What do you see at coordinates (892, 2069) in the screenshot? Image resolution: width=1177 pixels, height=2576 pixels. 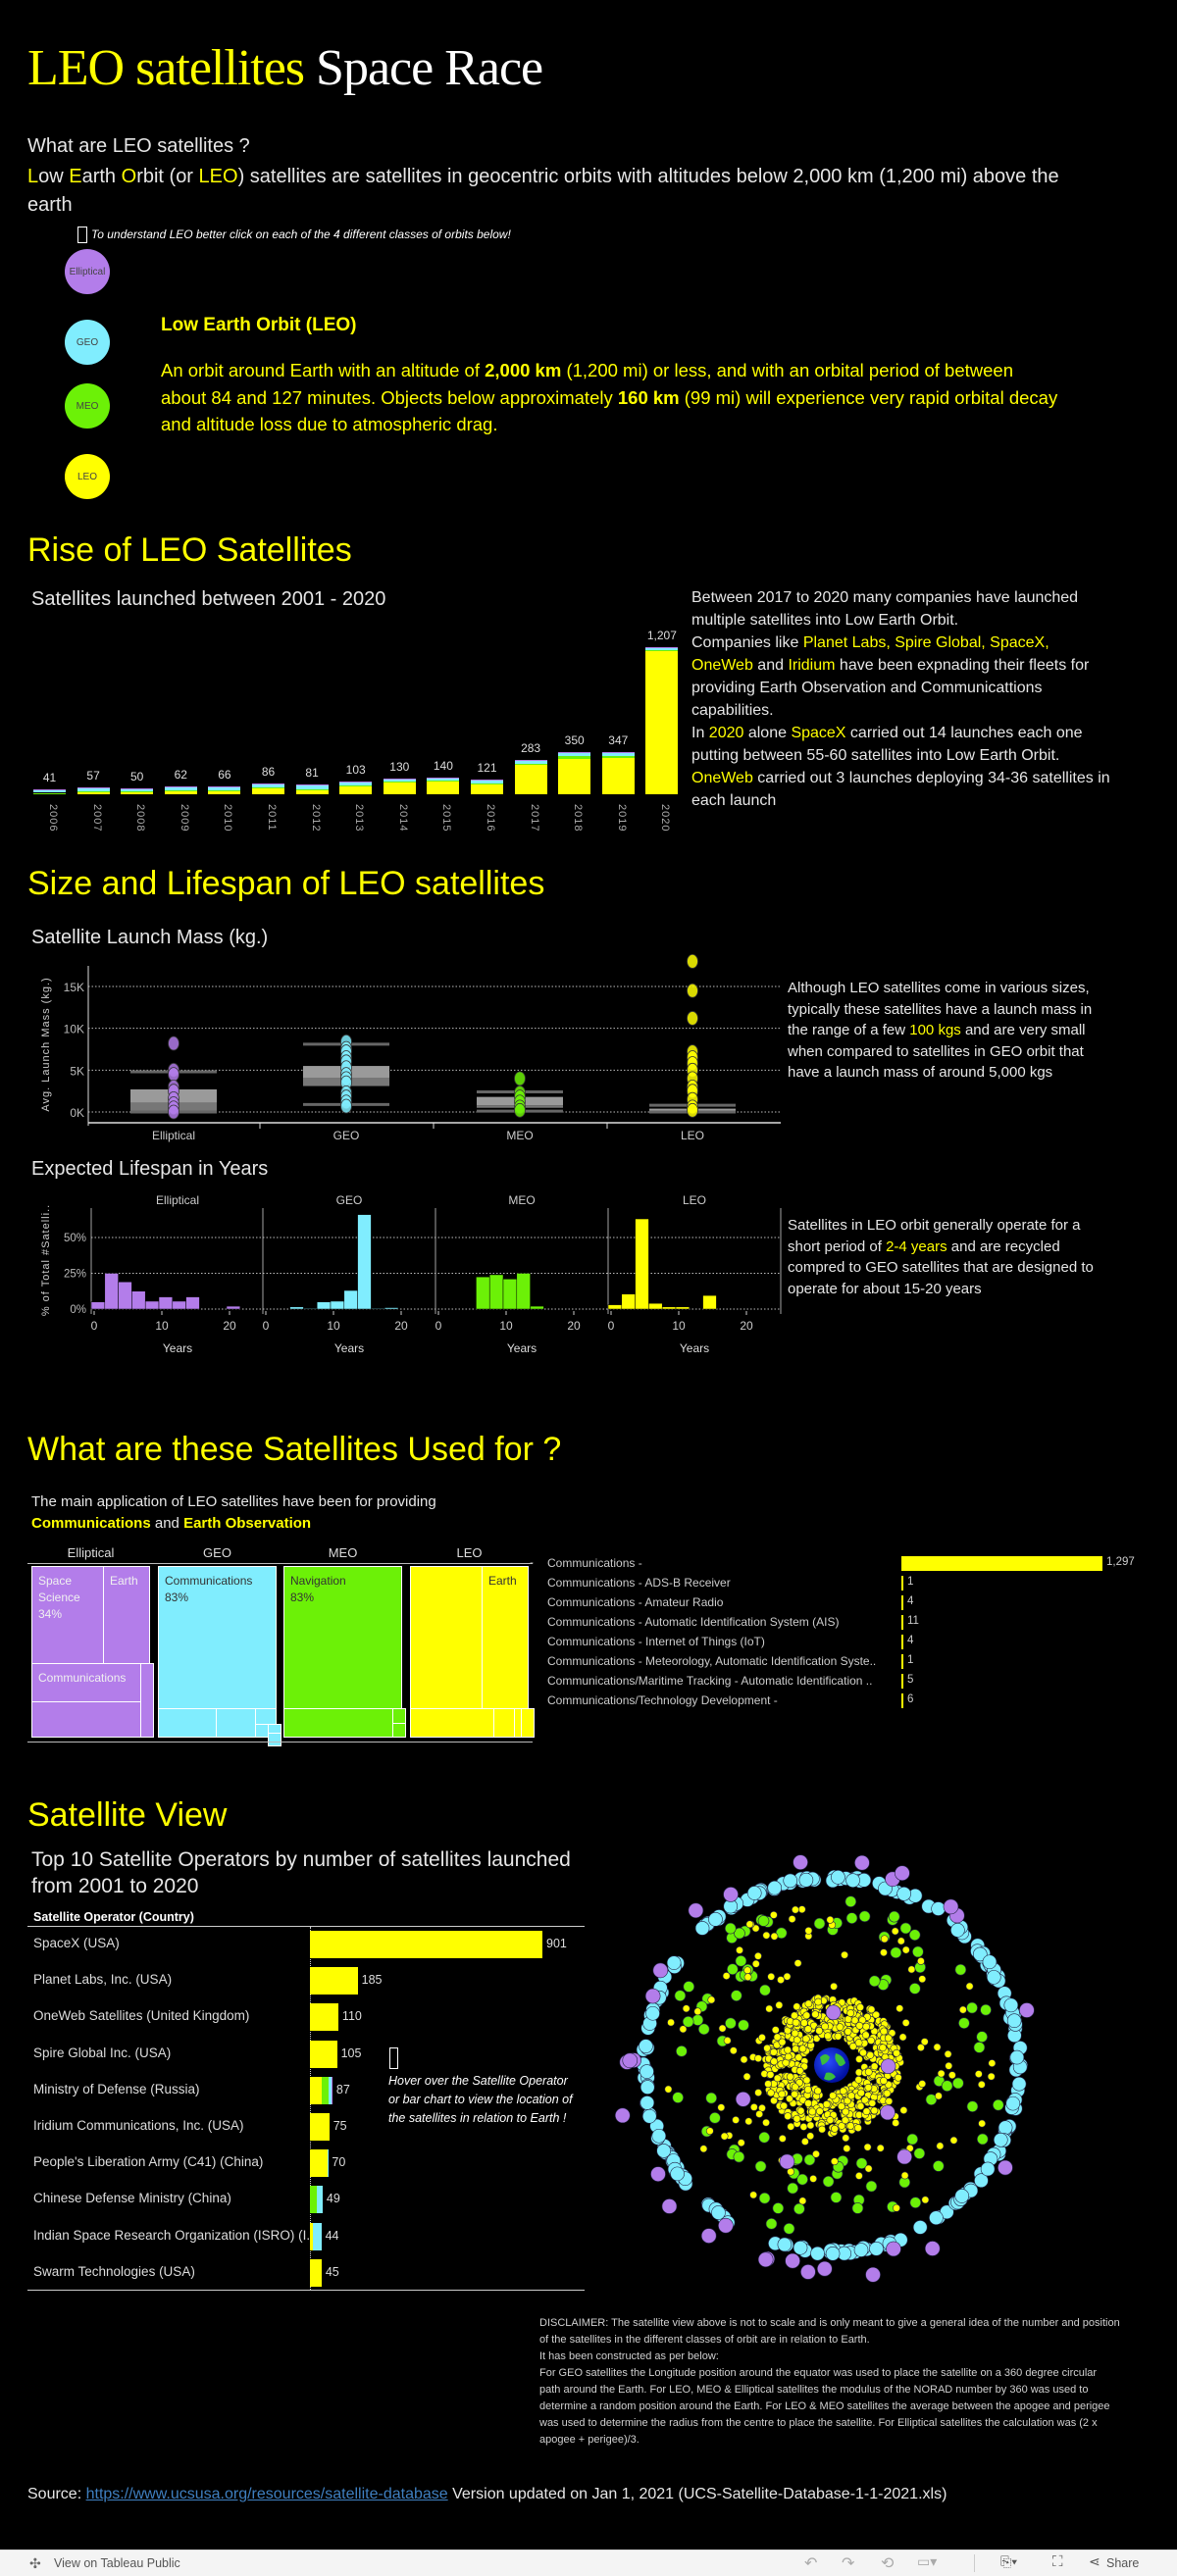 I see `satellite-orbit-view` at bounding box center [892, 2069].